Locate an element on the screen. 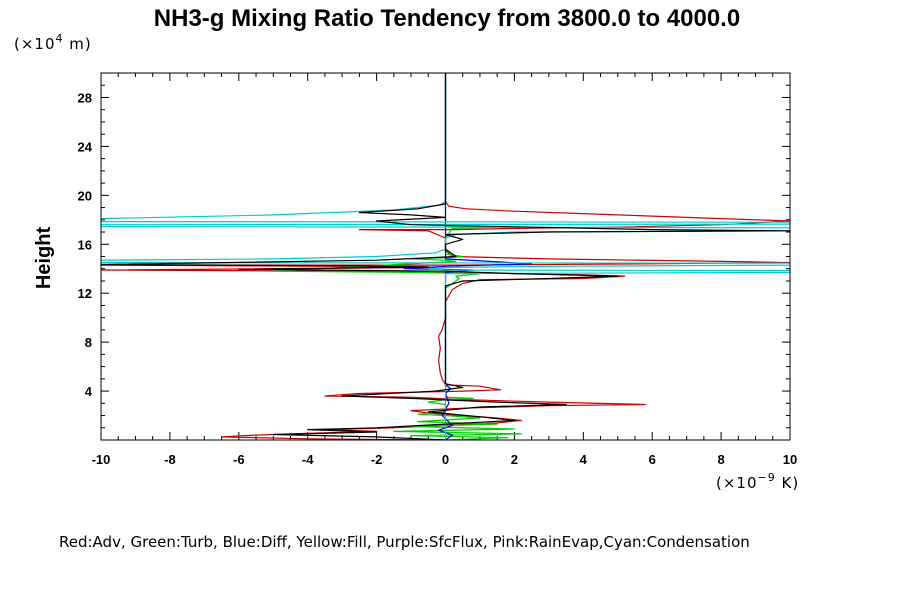 The height and width of the screenshot is (600, 900). y-tick-label: 12 is located at coordinates (85, 293).